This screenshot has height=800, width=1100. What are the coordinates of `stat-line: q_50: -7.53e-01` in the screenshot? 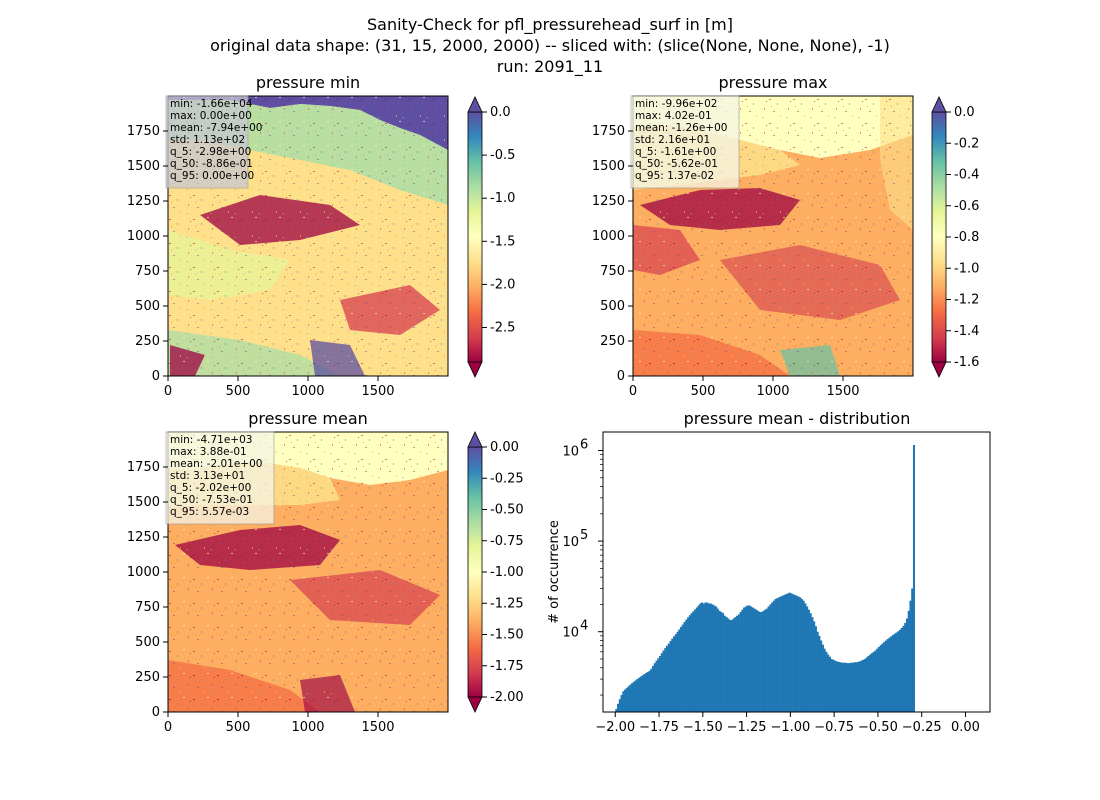 It's located at (211, 500).